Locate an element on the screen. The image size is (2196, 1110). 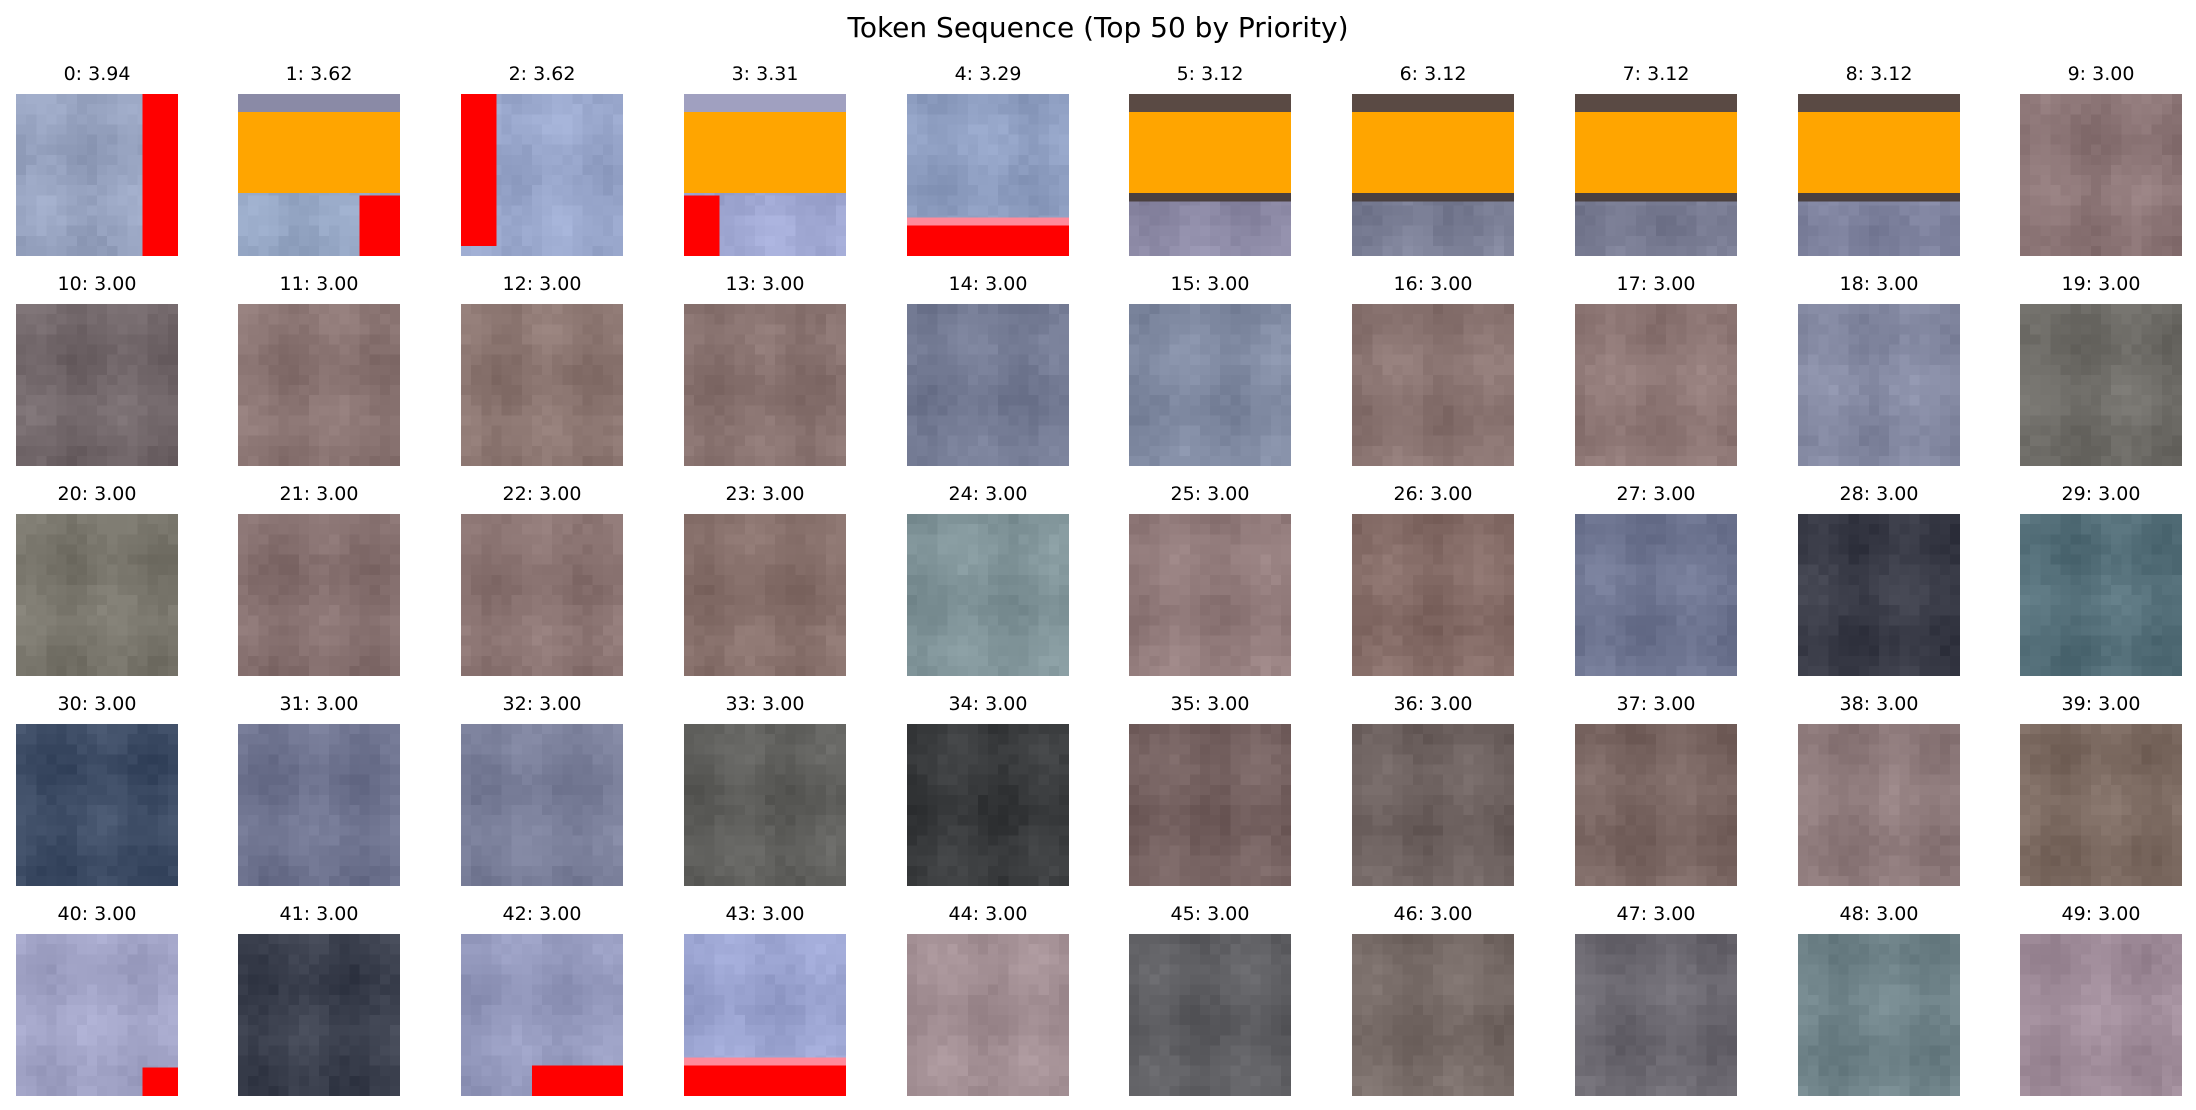
token-label: 15: 3.00 is located at coordinates (1210, 284).